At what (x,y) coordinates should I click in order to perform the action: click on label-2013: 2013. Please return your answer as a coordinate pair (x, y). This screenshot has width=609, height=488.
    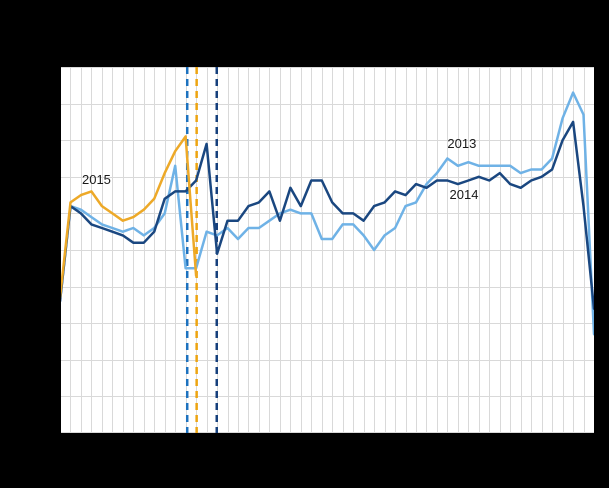
    Looking at the image, I should click on (462, 143).